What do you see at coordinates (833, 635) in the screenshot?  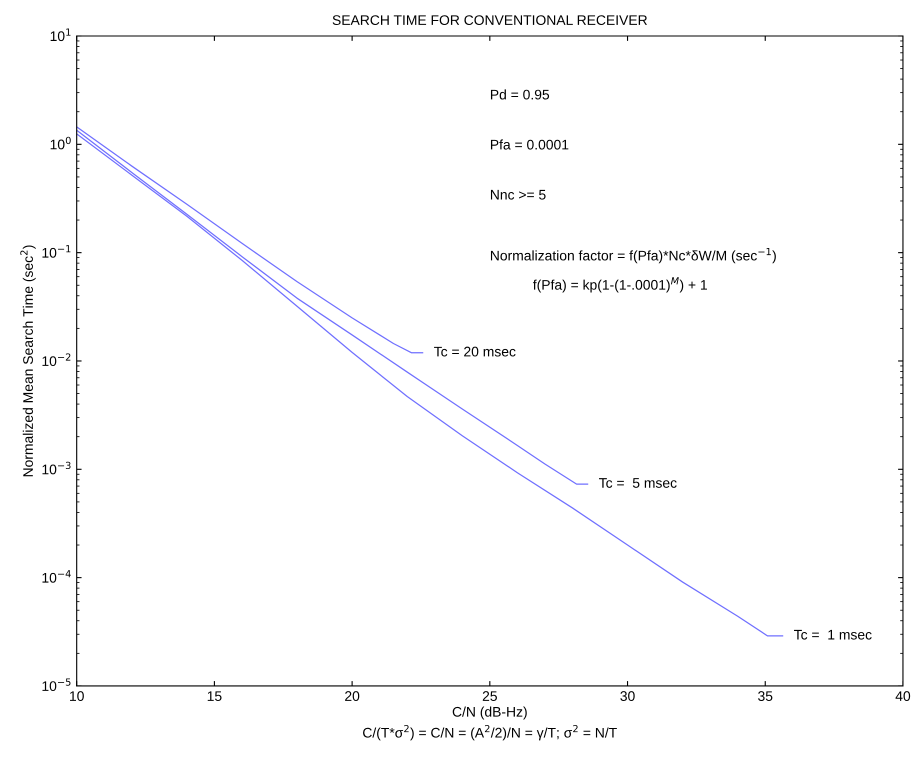 I see `annotation: Tc = 1 msec` at bounding box center [833, 635].